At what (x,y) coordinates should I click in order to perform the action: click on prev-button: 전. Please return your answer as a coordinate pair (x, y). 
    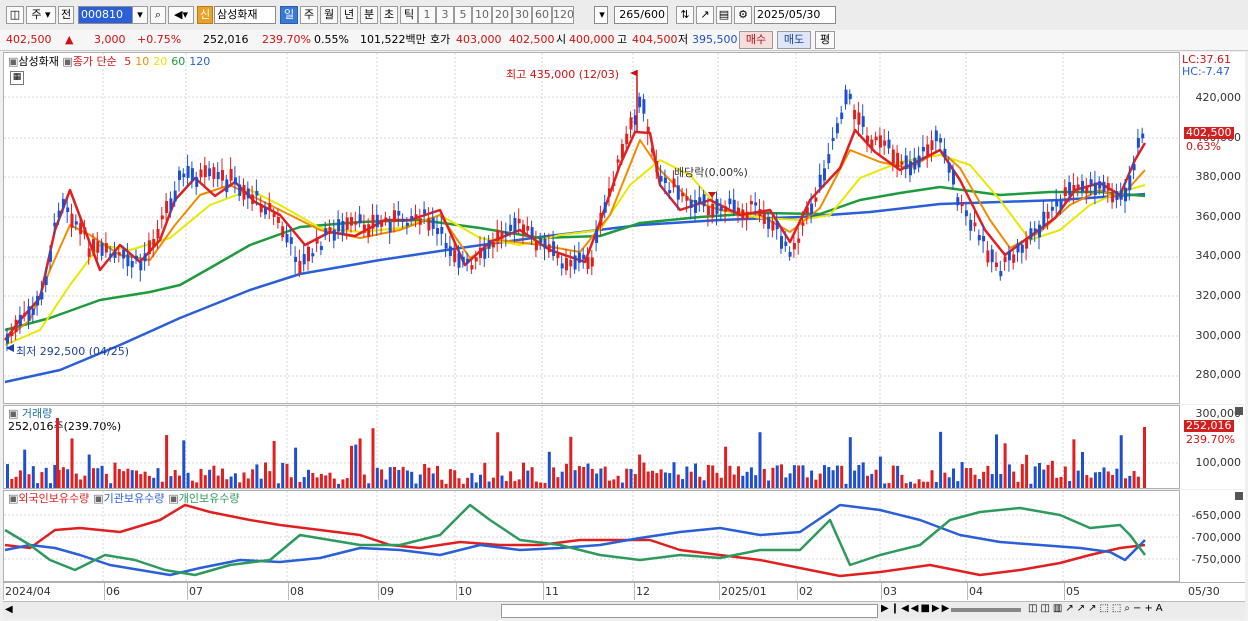
    Looking at the image, I should click on (66, 15).